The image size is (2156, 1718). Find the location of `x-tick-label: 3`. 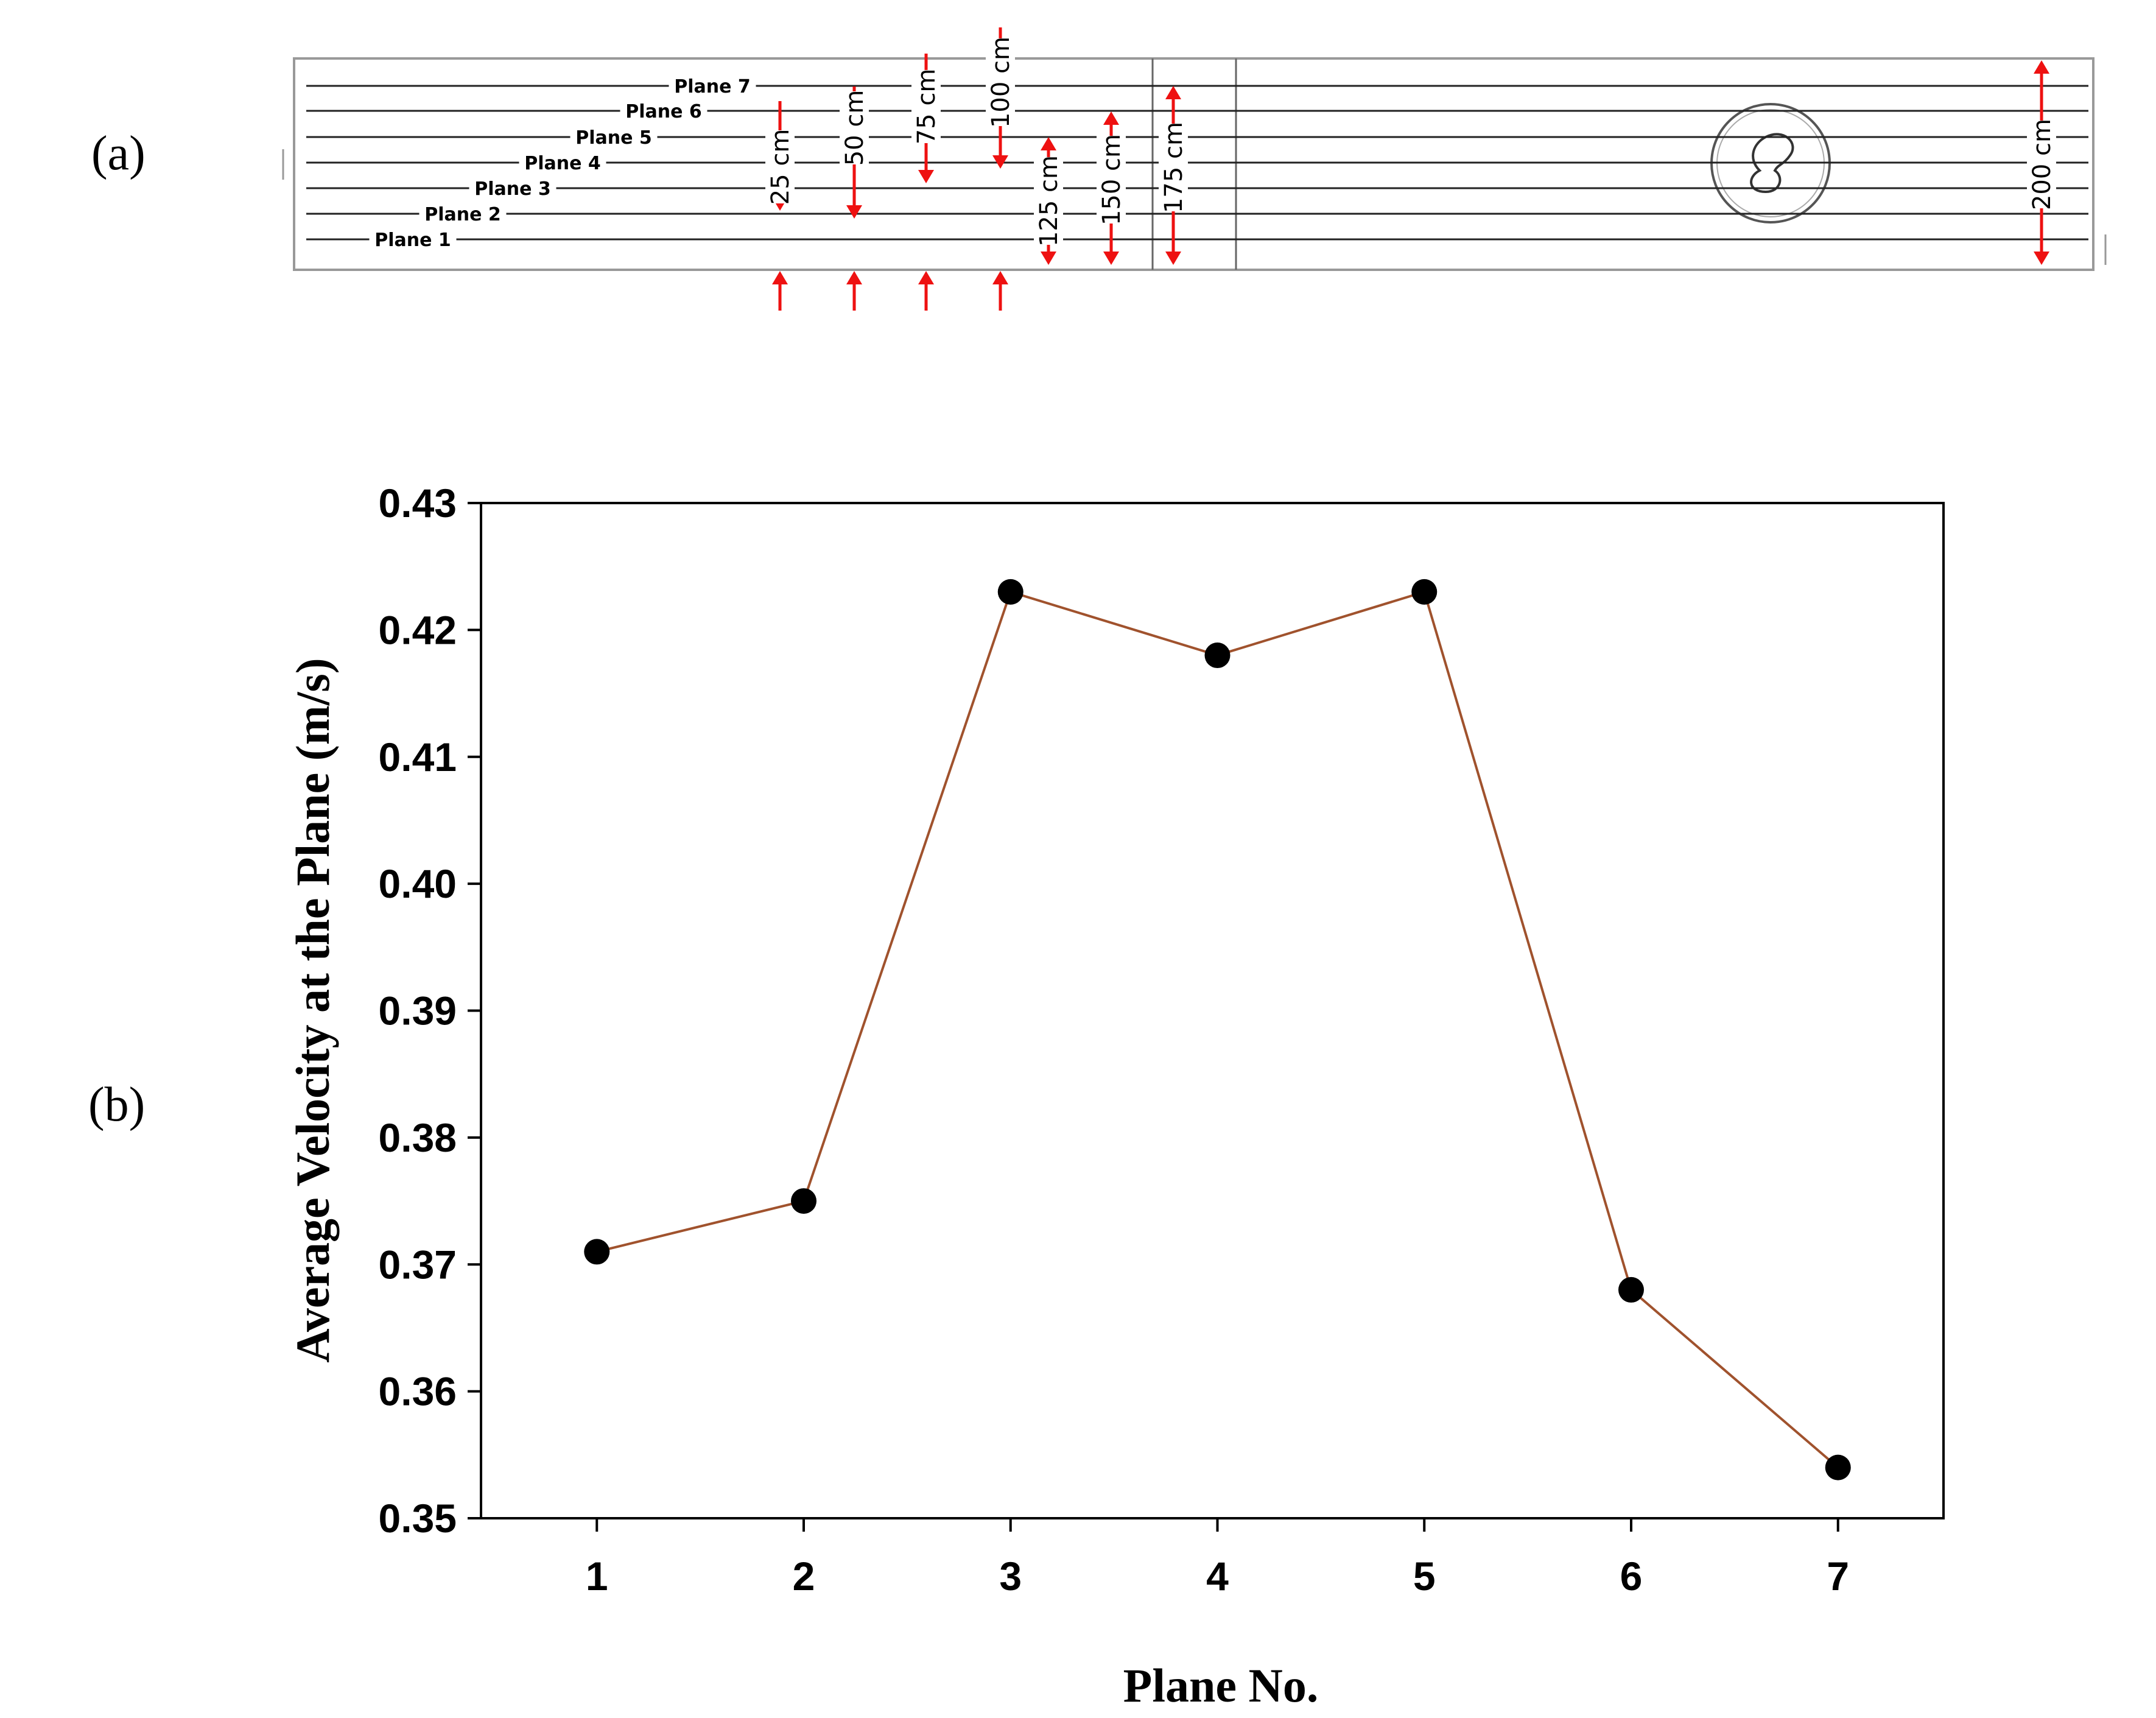

x-tick-label: 3 is located at coordinates (1010, 1576).